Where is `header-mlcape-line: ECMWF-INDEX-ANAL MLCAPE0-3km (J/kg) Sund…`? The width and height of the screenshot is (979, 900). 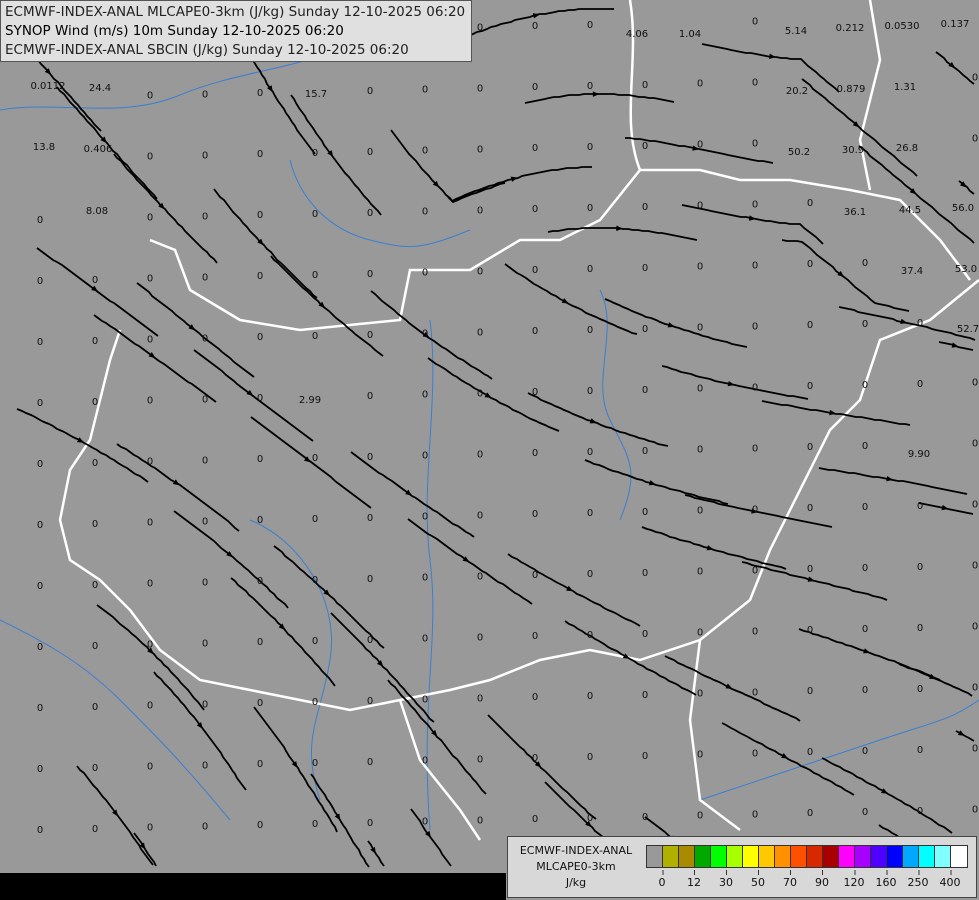
header-mlcape-line: ECMWF-INDEX-ANAL MLCAPE0-3km (J/kg) Sund… is located at coordinates (235, 12).